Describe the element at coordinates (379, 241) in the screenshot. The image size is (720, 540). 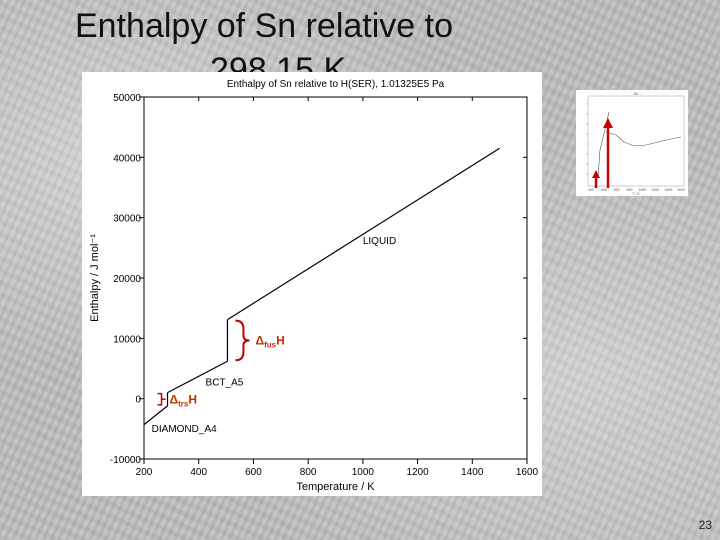
I see `label-liquid: LIQUID` at that location.